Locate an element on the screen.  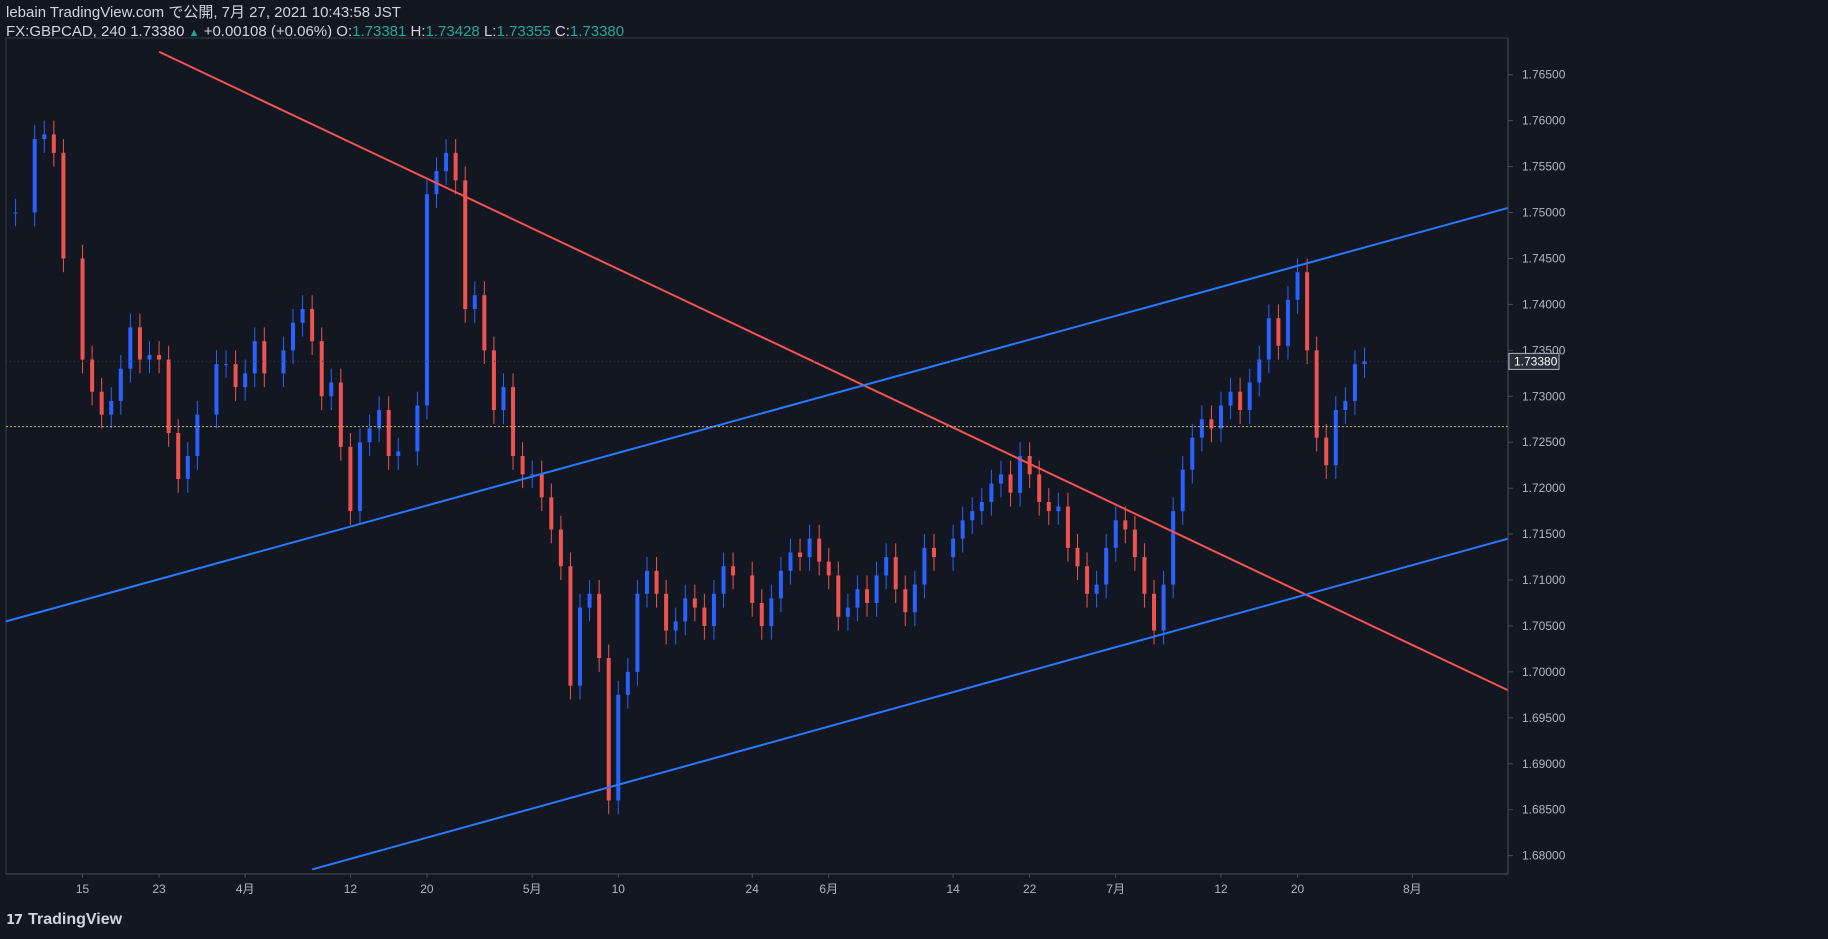
time-tick-label: 24 is located at coordinates (753, 889).